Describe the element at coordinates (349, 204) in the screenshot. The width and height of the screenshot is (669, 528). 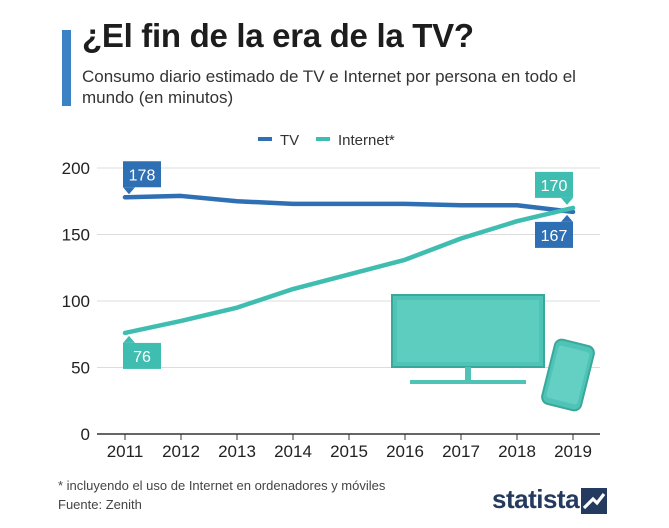
I see `series-line-tv` at that location.